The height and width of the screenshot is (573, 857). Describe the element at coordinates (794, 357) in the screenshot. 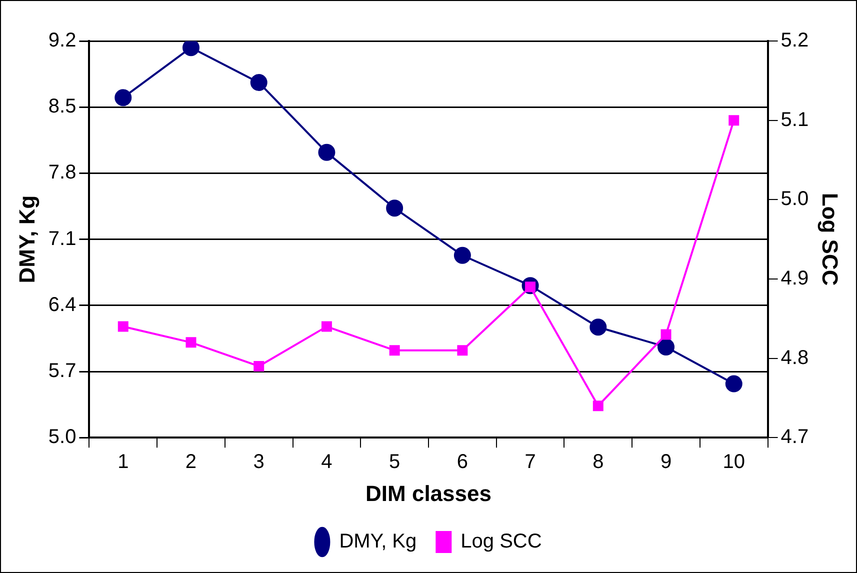

I see `y2-tick-label: 4.8` at that location.